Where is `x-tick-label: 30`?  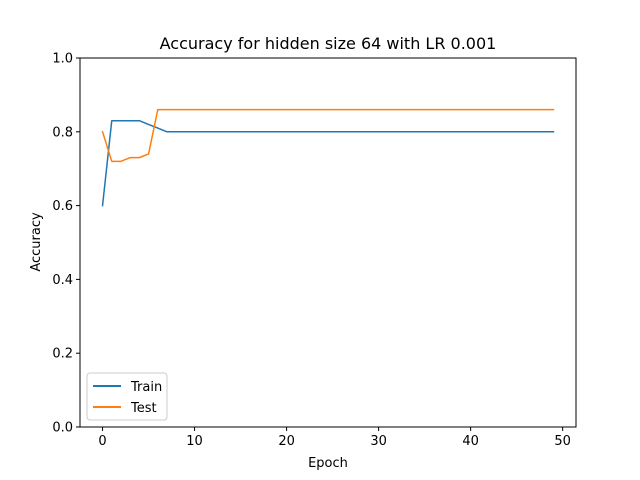
x-tick-label: 30 is located at coordinates (378, 441).